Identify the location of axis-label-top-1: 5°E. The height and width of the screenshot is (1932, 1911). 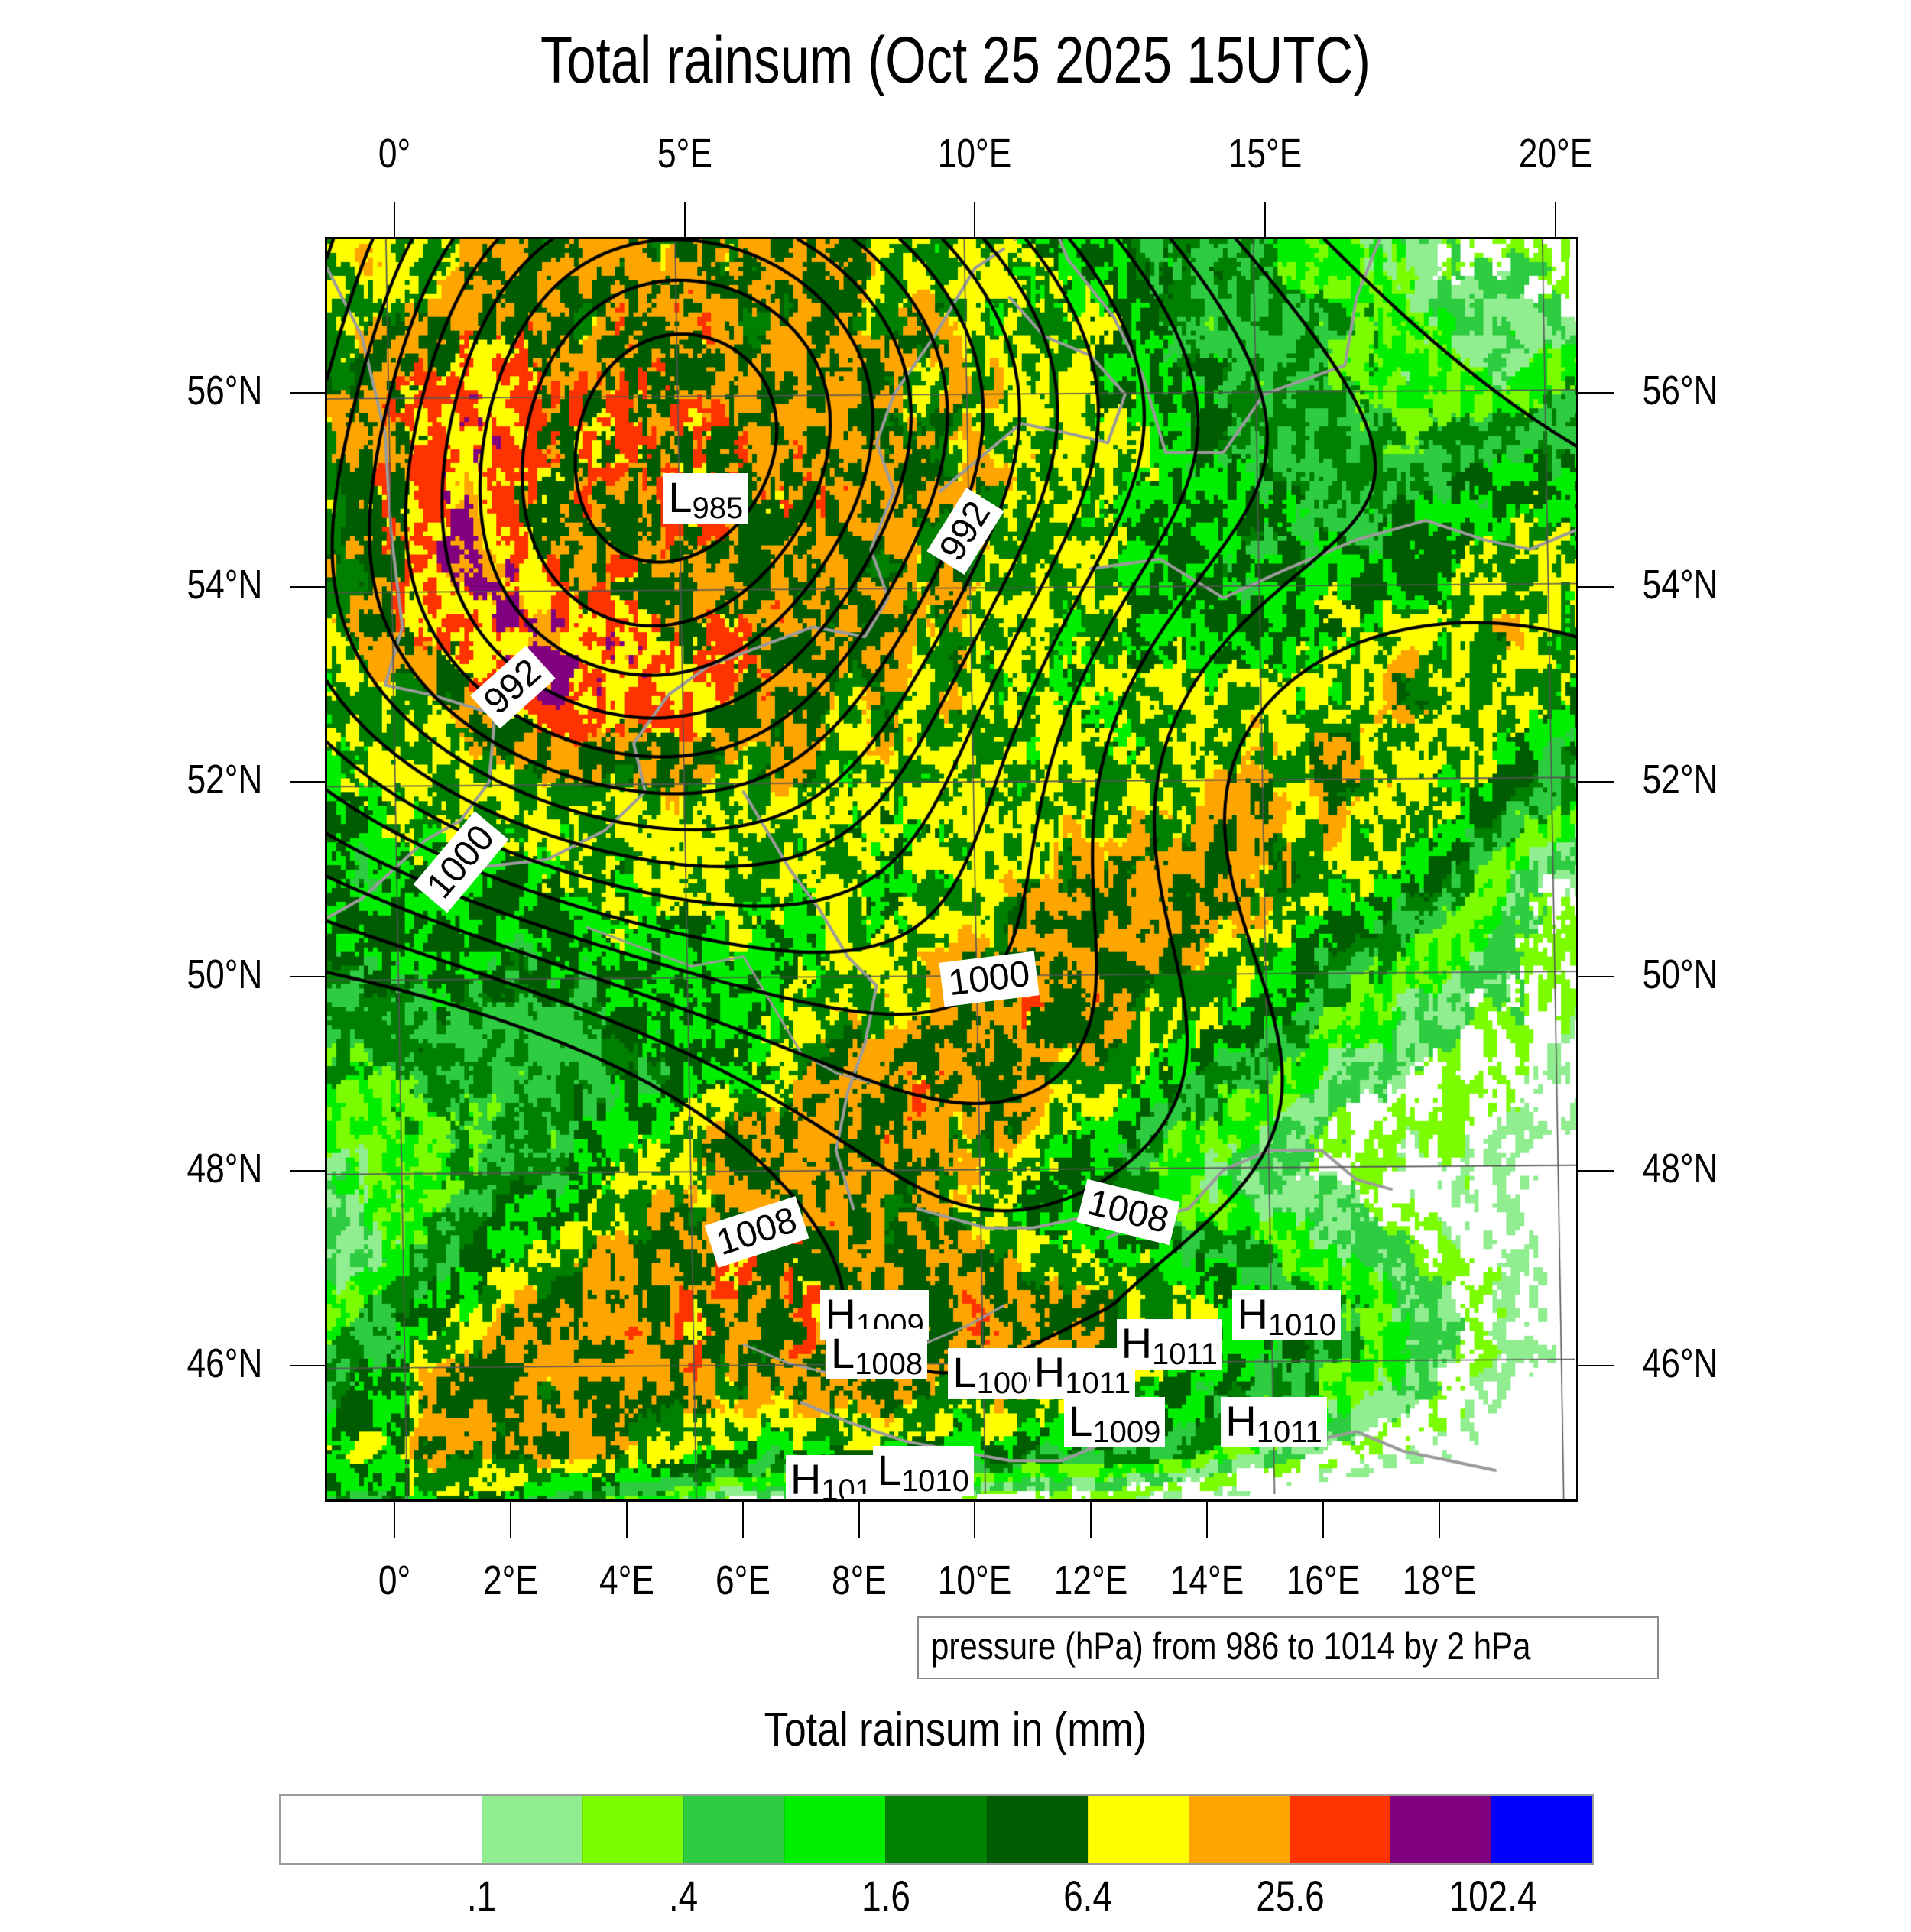
(684, 154).